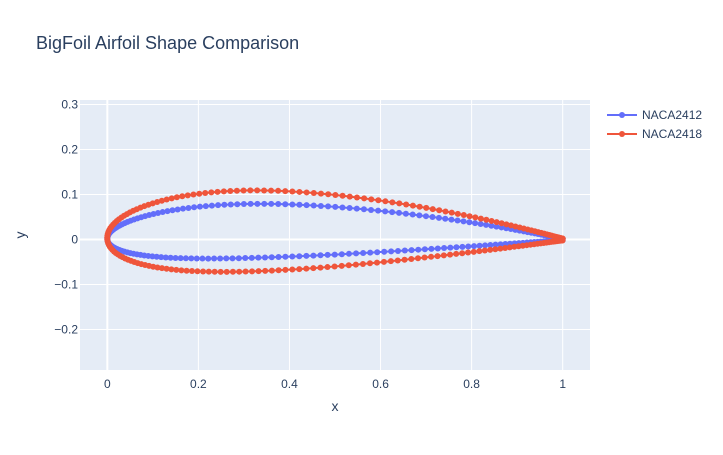  What do you see at coordinates (66, 285) in the screenshot?
I see `y-tick-label: −0.1` at bounding box center [66, 285].